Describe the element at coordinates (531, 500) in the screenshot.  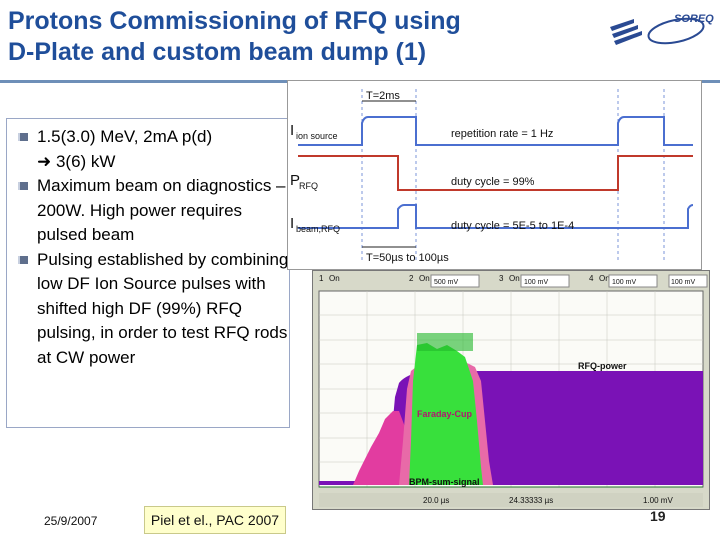
I see `delay-readout: 24.33333 µs` at that location.